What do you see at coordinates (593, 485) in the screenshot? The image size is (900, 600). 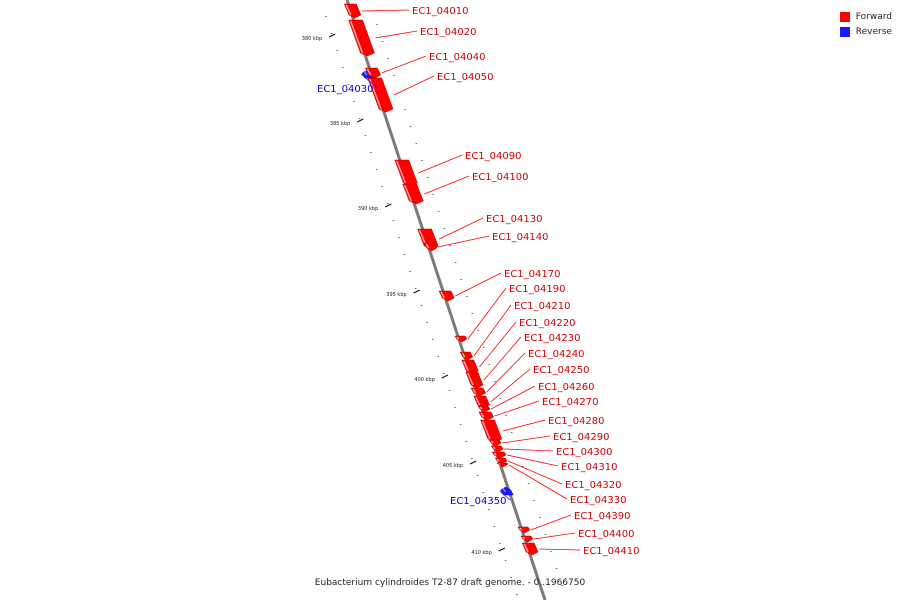 I see `gene-label: EC1_04320` at bounding box center [593, 485].